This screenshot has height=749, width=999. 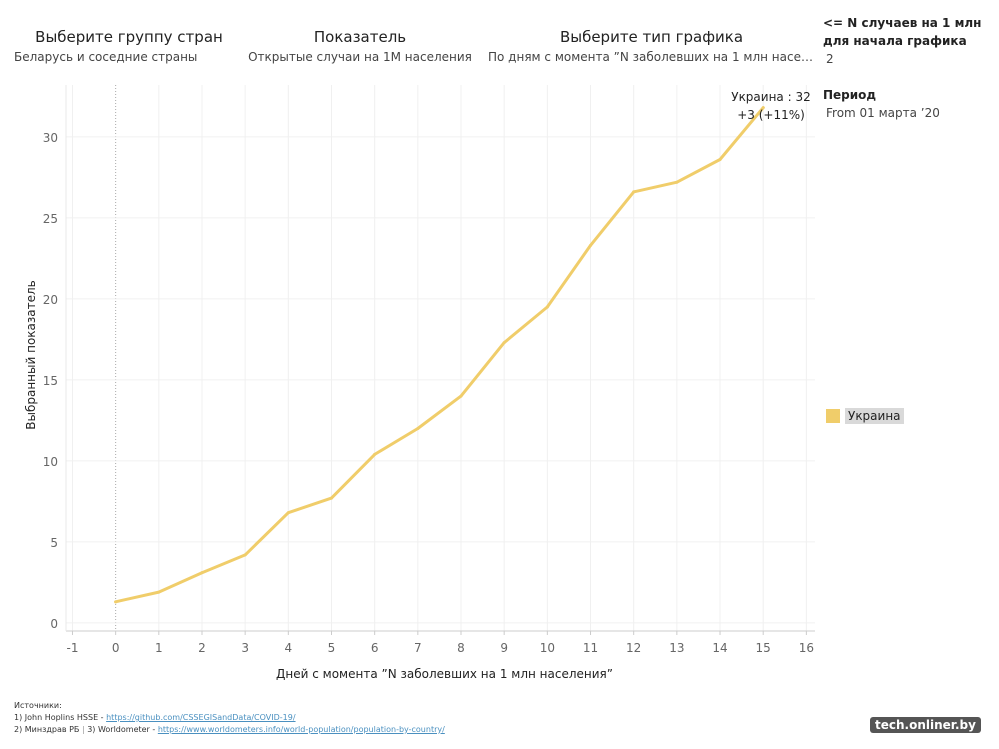 What do you see at coordinates (633, 648) in the screenshot?
I see `x-tick-label: 12` at bounding box center [633, 648].